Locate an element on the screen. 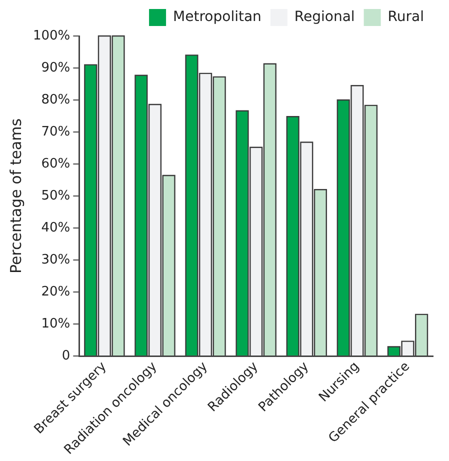 The width and height of the screenshot is (449, 461). y-tick-label: 20% is located at coordinates (55, 292).